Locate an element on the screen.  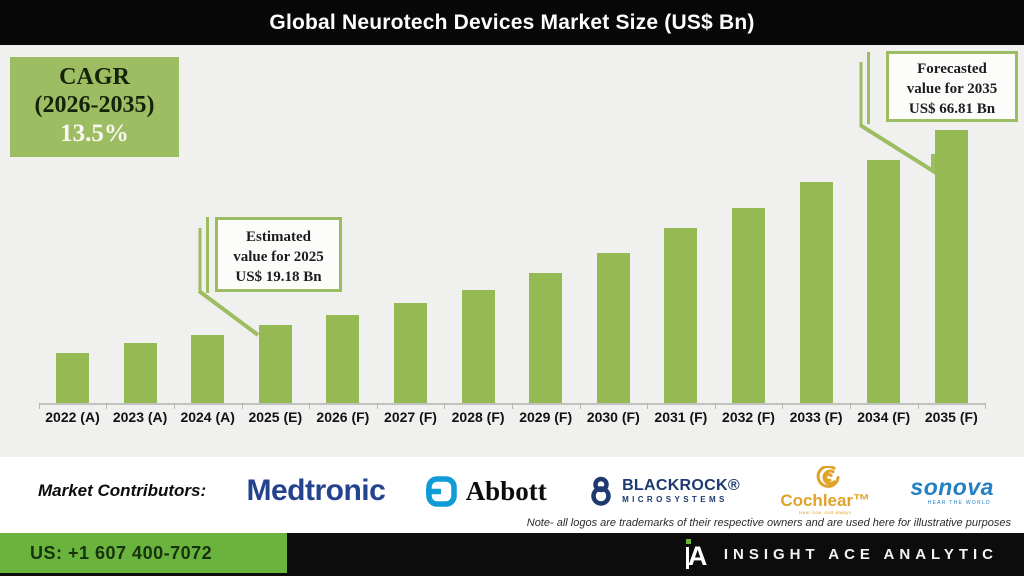
x-label-2022: 2022 (A) is located at coordinates (72, 417).